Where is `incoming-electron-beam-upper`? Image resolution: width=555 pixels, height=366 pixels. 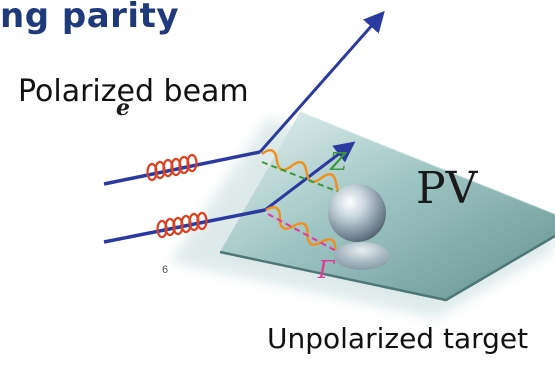 incoming-electron-beam-upper is located at coordinates (182, 168).